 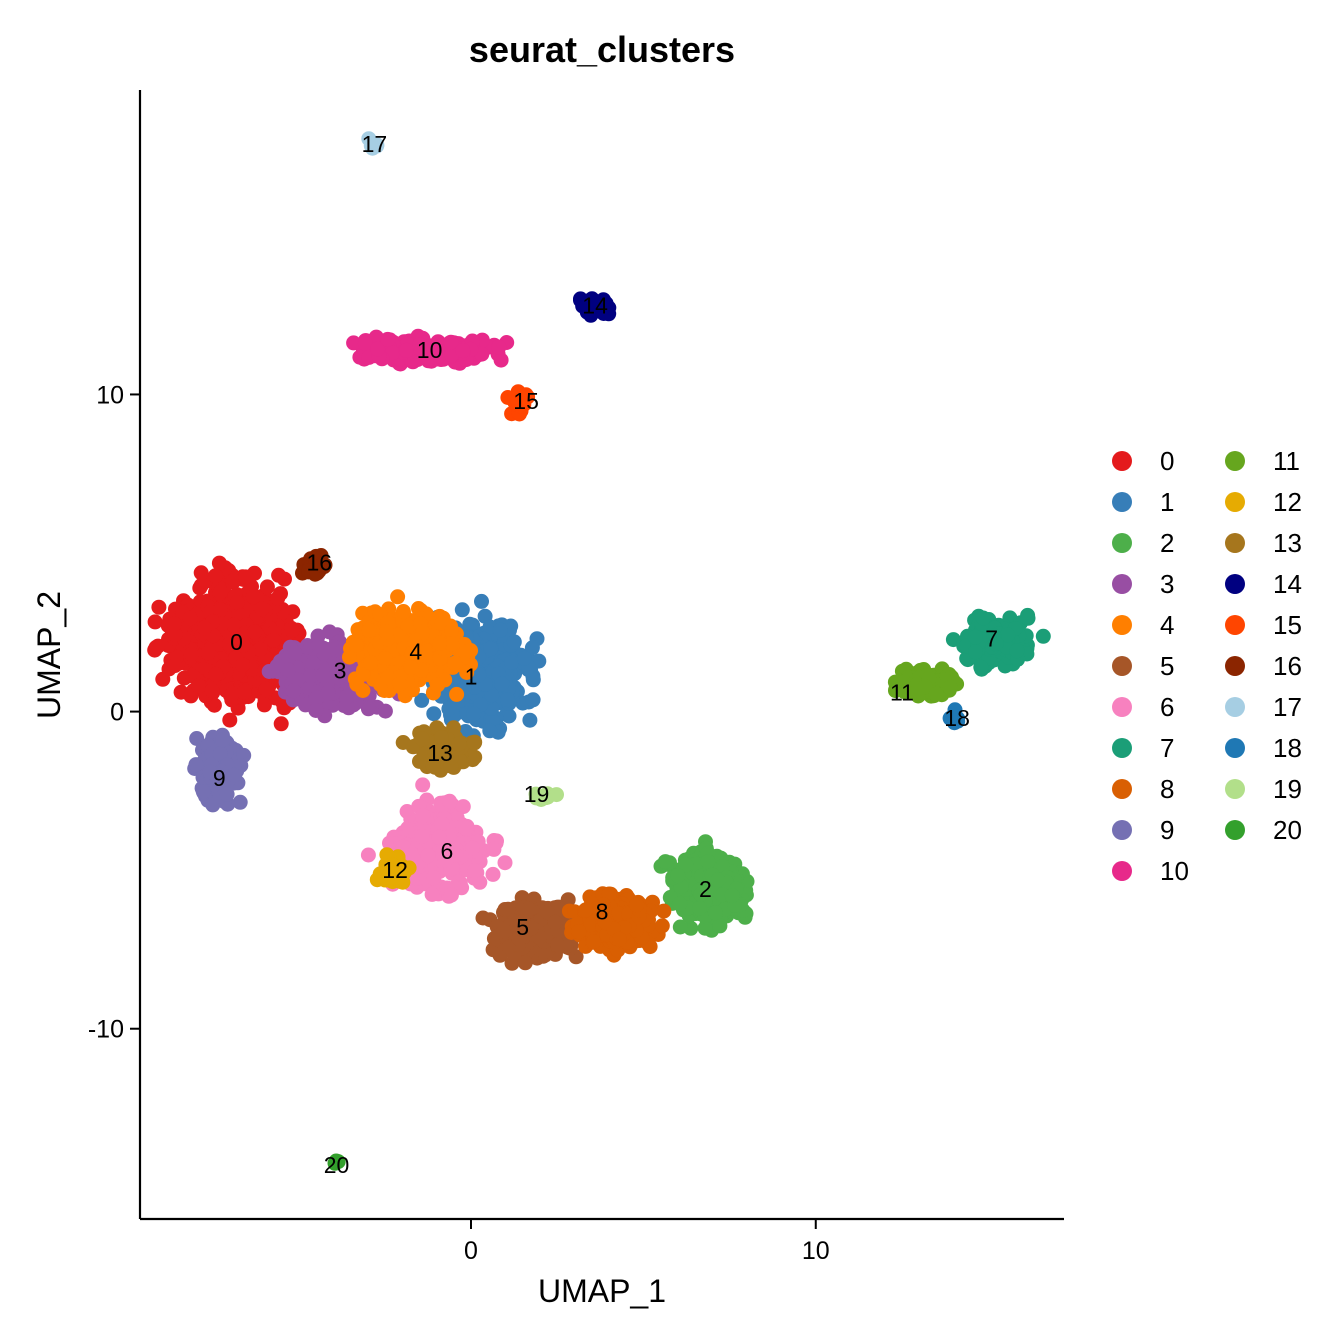 What do you see at coordinates (998, 642) in the screenshot?
I see `cluster-7-points` at bounding box center [998, 642].